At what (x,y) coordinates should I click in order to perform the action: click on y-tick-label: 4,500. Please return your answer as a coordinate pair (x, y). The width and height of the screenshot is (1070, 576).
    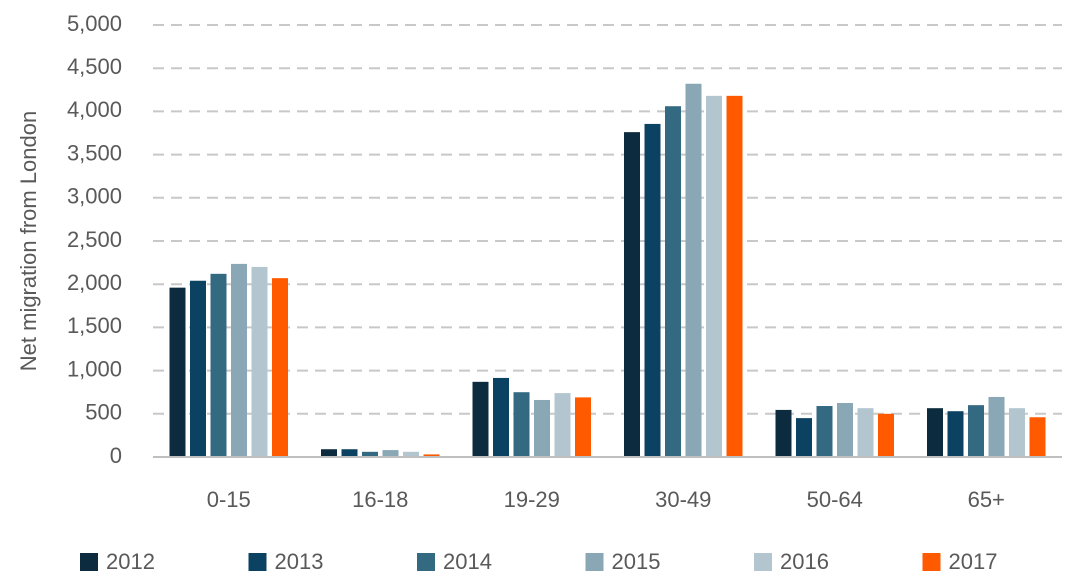
    Looking at the image, I should click on (94, 66).